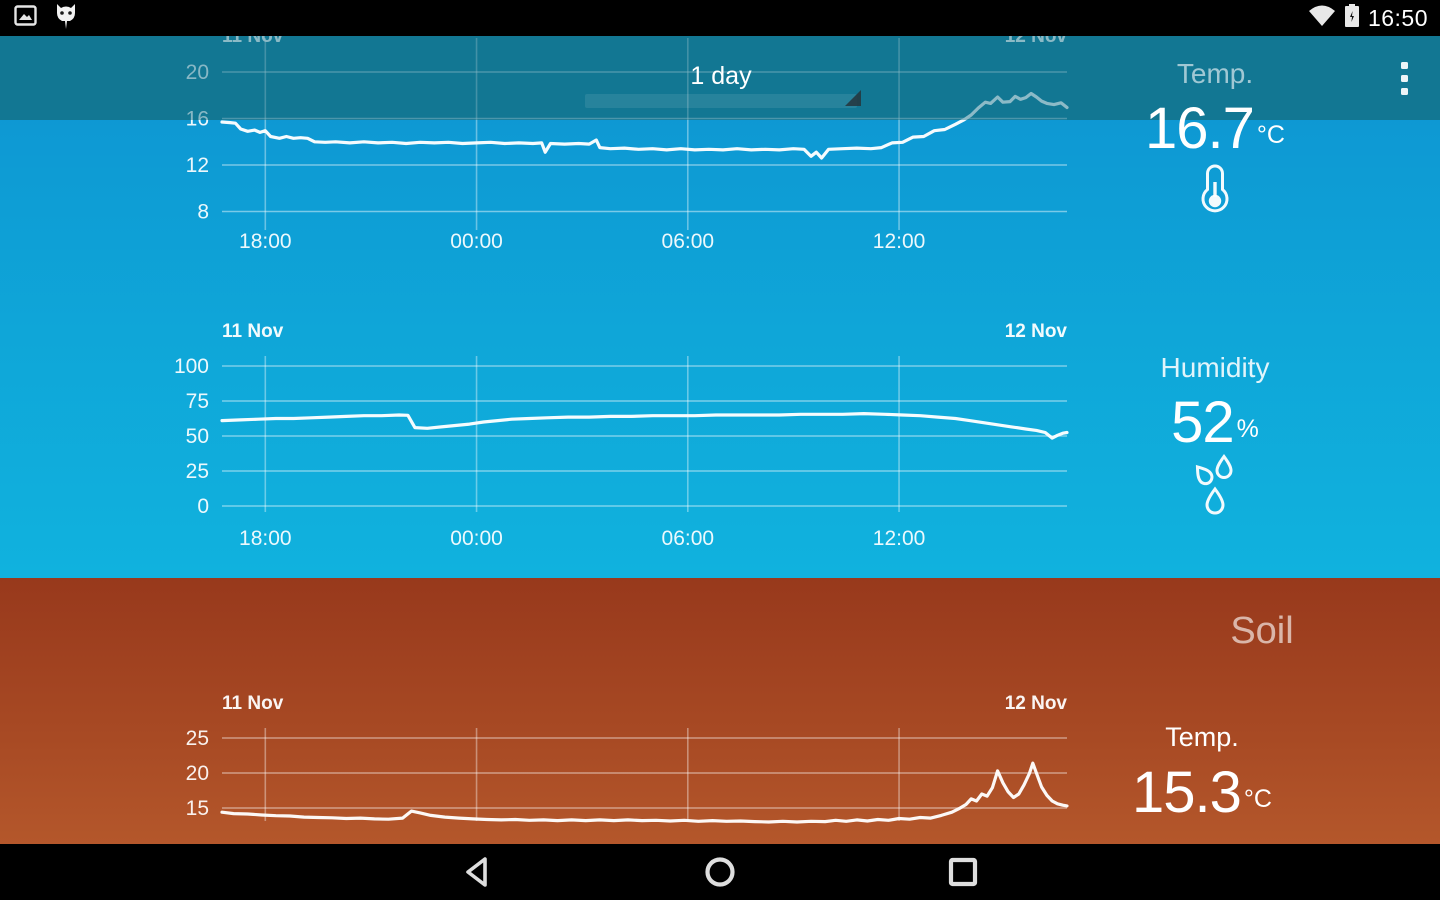 The height and width of the screenshot is (900, 1440). I want to click on spinner-underline, so click(721, 101).